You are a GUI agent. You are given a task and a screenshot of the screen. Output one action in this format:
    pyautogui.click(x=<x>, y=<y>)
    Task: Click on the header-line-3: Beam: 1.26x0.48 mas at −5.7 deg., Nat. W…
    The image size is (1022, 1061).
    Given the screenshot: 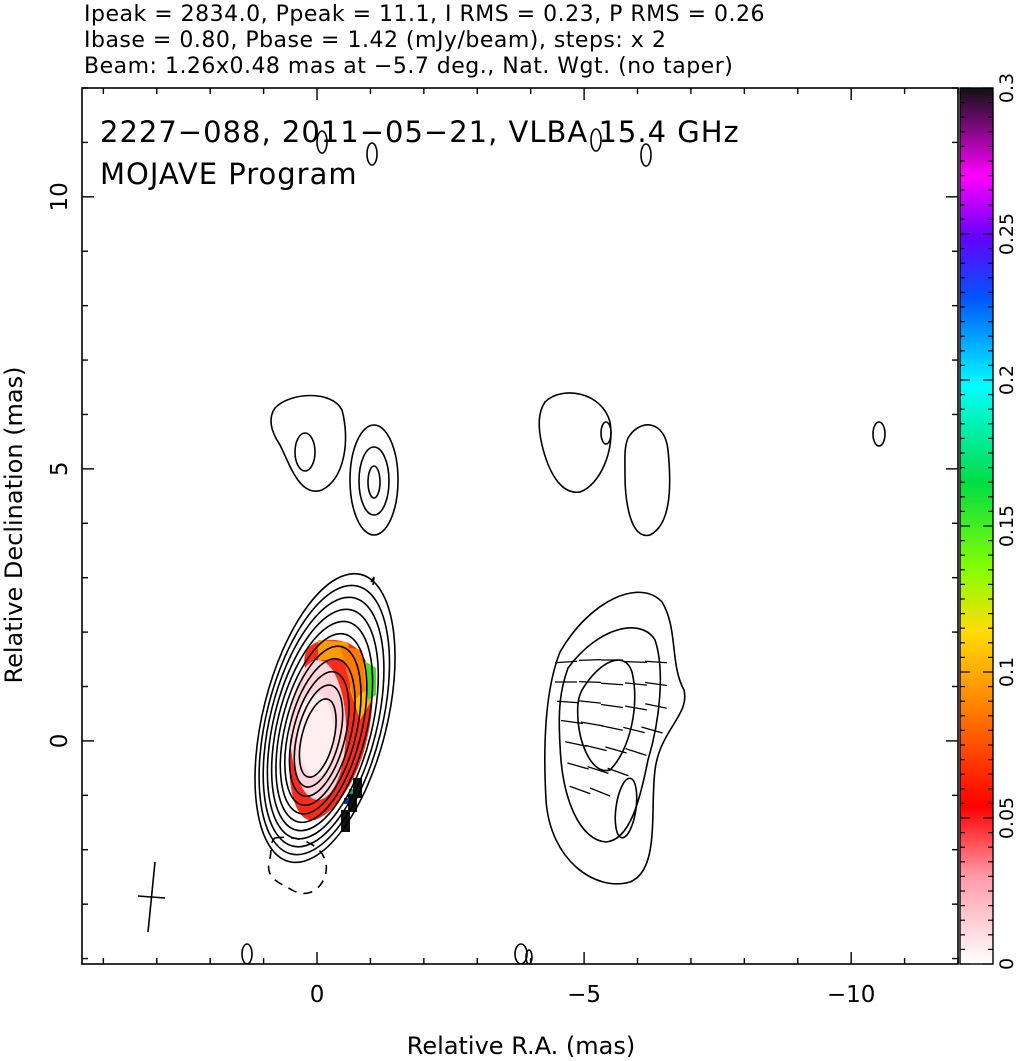 What is the action you would take?
    pyautogui.click(x=408, y=66)
    